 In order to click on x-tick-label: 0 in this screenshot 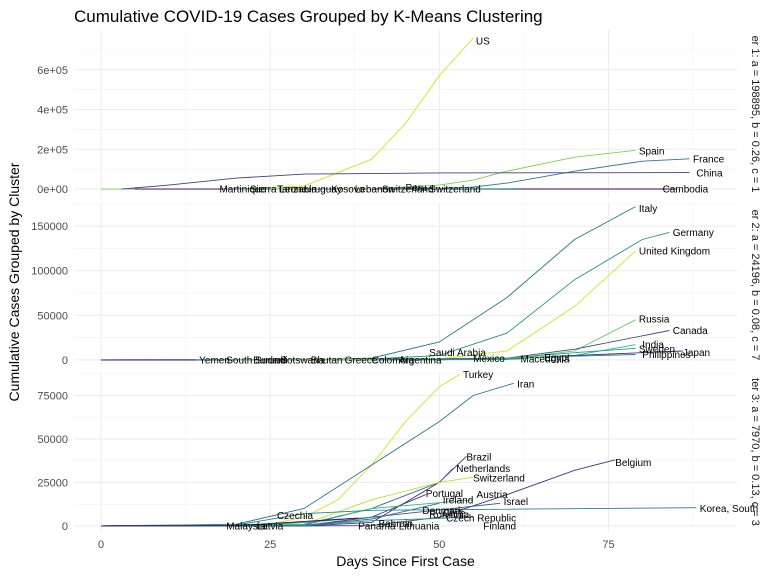, I will do `click(101, 545)`.